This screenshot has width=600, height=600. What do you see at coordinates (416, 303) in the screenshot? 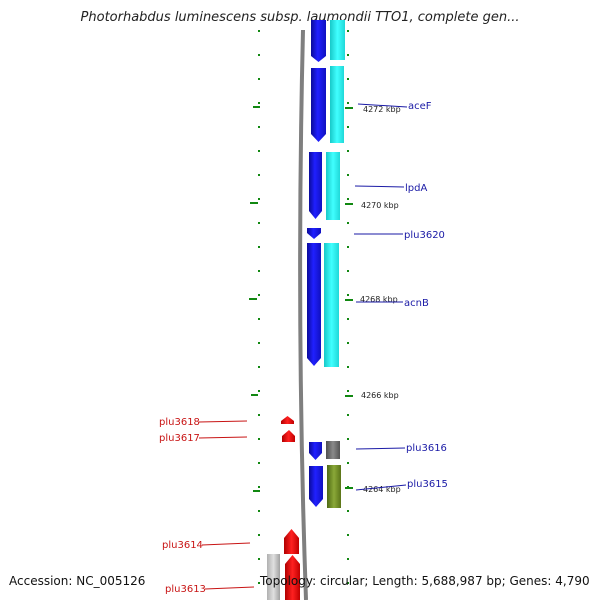
I see `gene-label-acnb: acnB` at bounding box center [416, 303].